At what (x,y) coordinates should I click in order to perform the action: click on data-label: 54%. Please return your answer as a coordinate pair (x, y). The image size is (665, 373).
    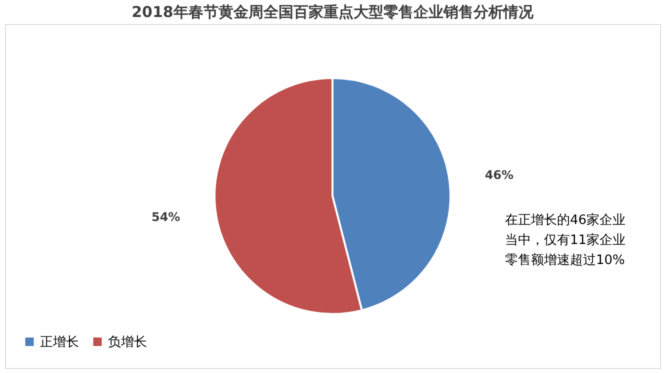
    Looking at the image, I should click on (165, 217).